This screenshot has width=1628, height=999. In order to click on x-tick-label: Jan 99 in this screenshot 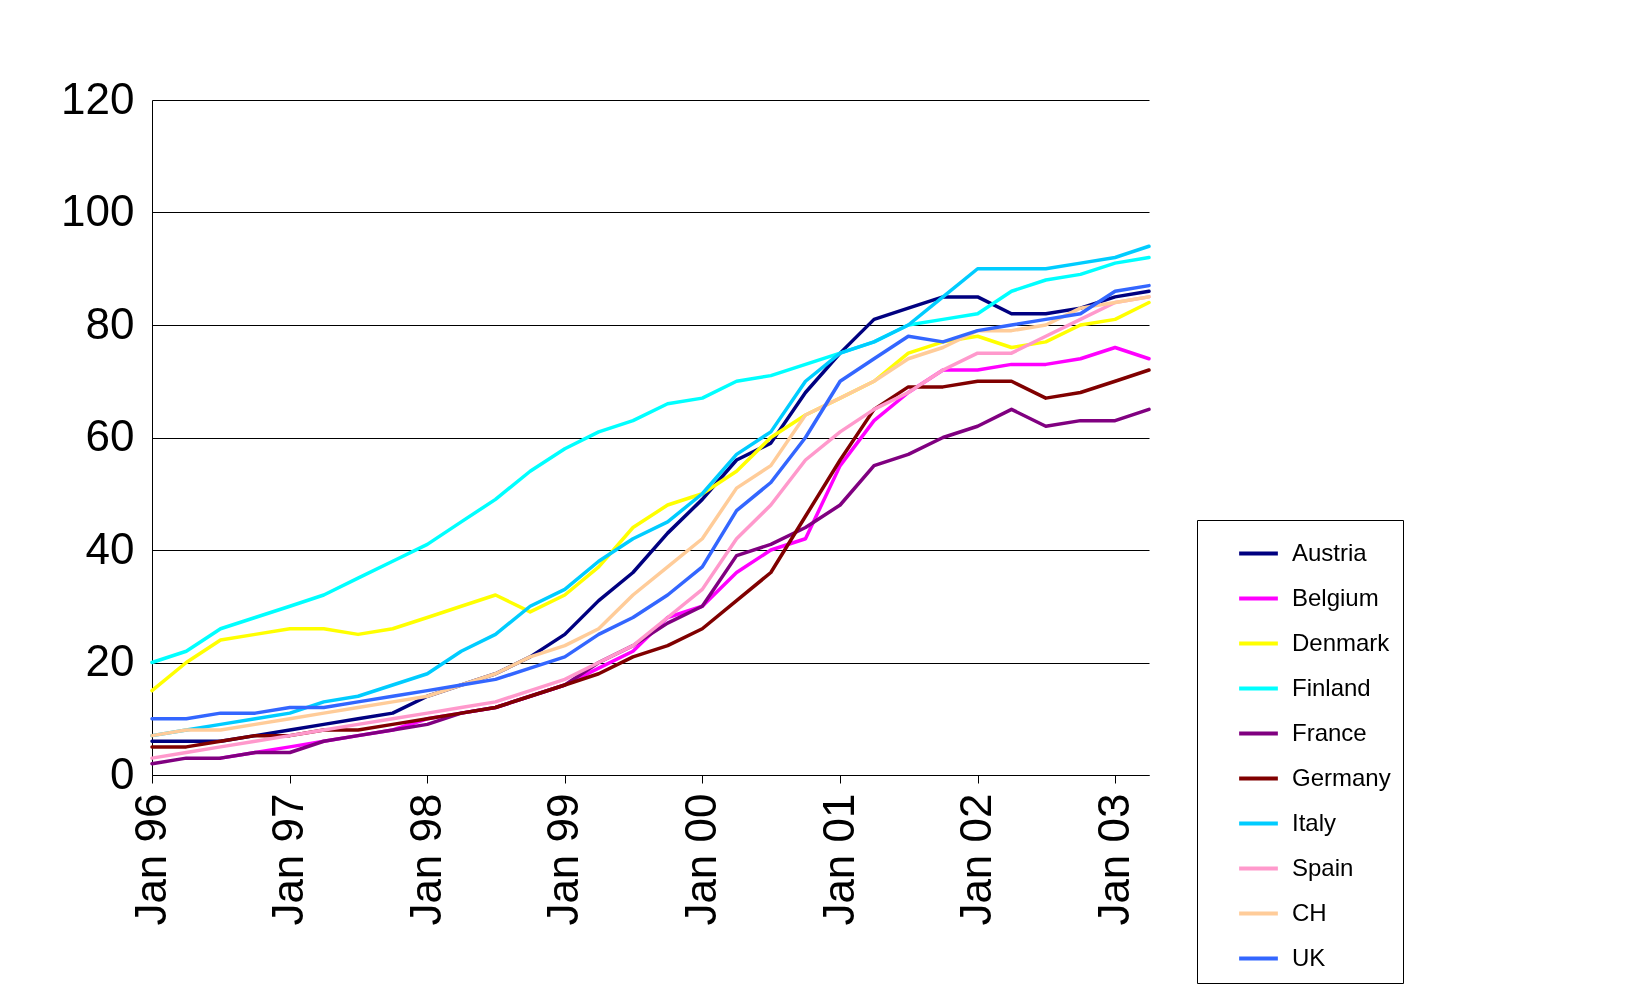, I will do `click(563, 859)`.